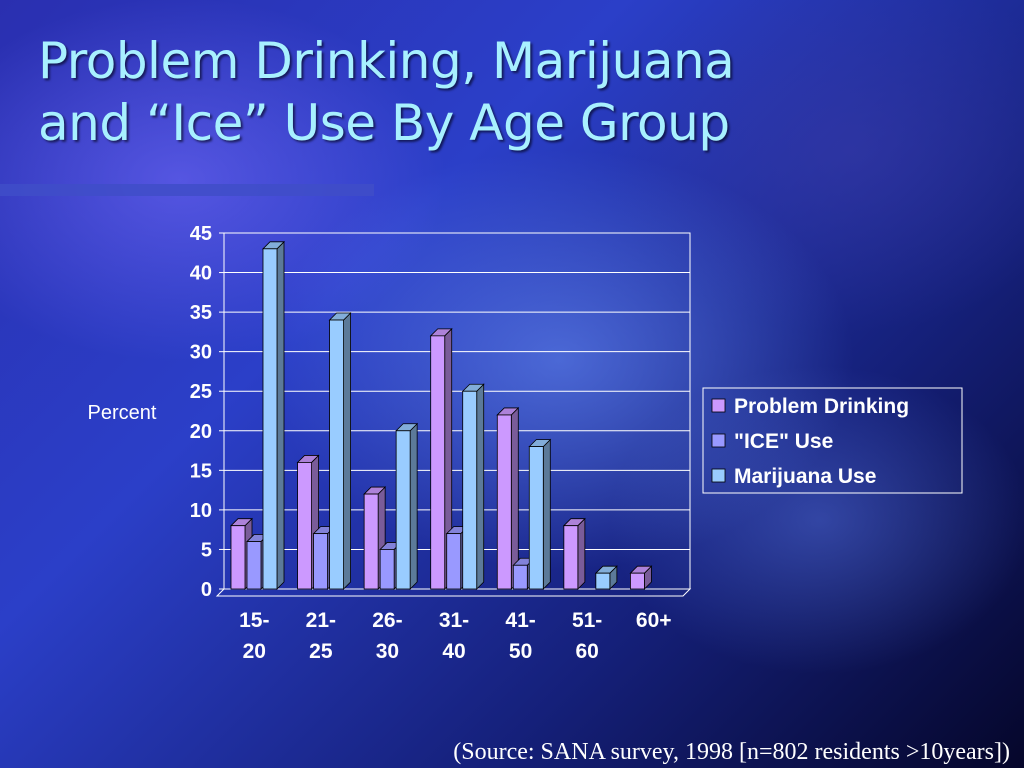  Describe the element at coordinates (587, 620) in the screenshot. I see `x-tick-label: 51-` at that location.